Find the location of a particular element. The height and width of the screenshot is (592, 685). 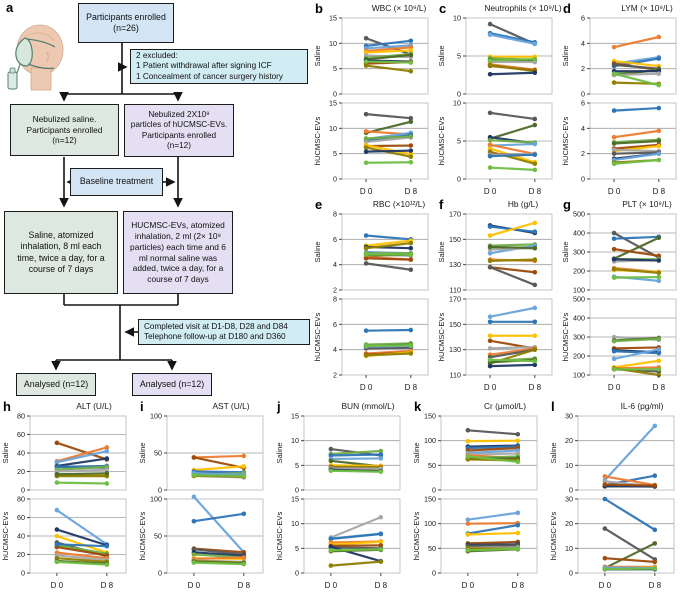

y-tick-label: 150 is located at coordinates (455, 239).